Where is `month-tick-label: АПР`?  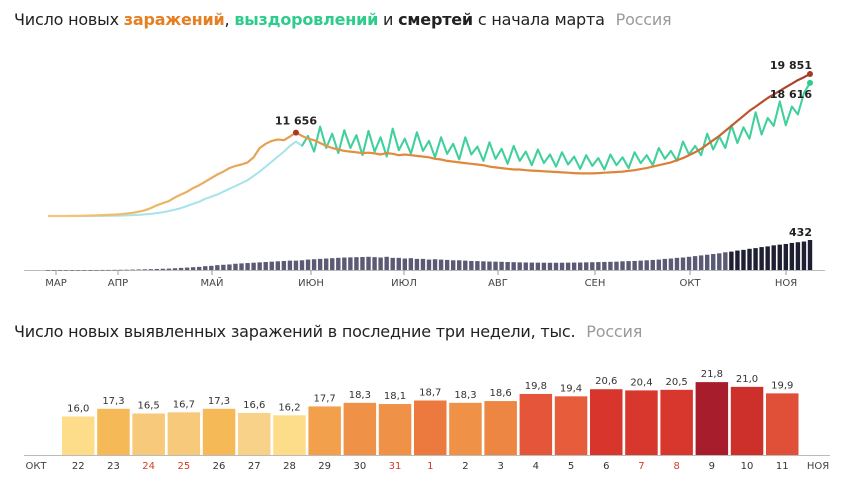 month-tick-label: АПР is located at coordinates (118, 283).